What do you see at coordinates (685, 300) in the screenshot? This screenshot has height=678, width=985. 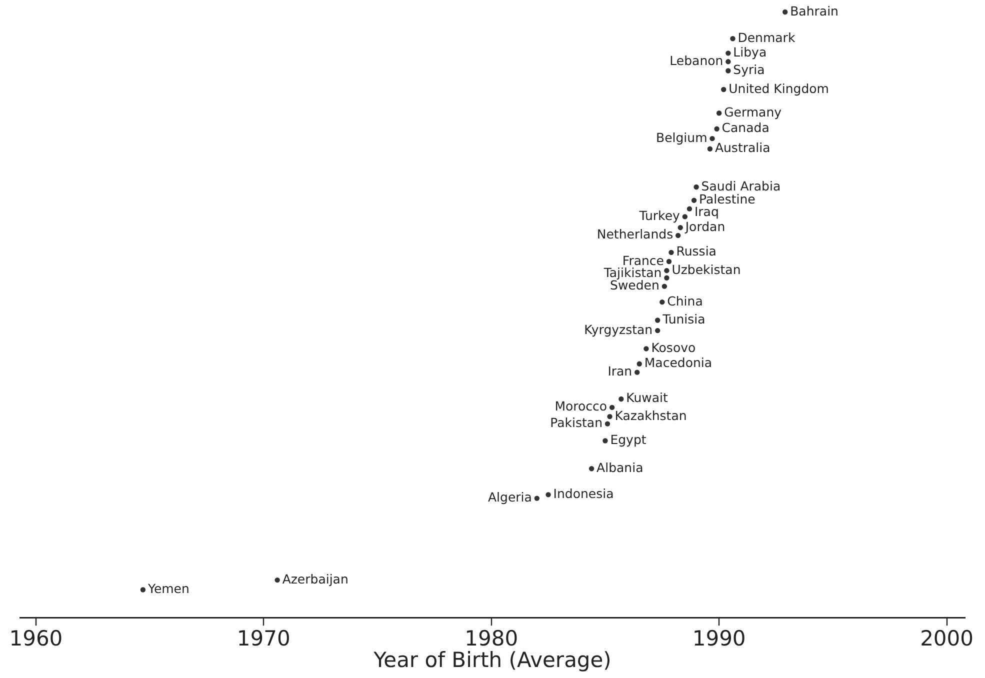 I see `annotation: China` at bounding box center [685, 300].